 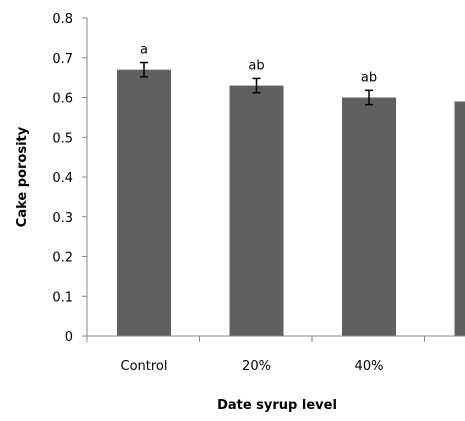 I want to click on y-tick-label: 0.3, so click(x=62, y=218).